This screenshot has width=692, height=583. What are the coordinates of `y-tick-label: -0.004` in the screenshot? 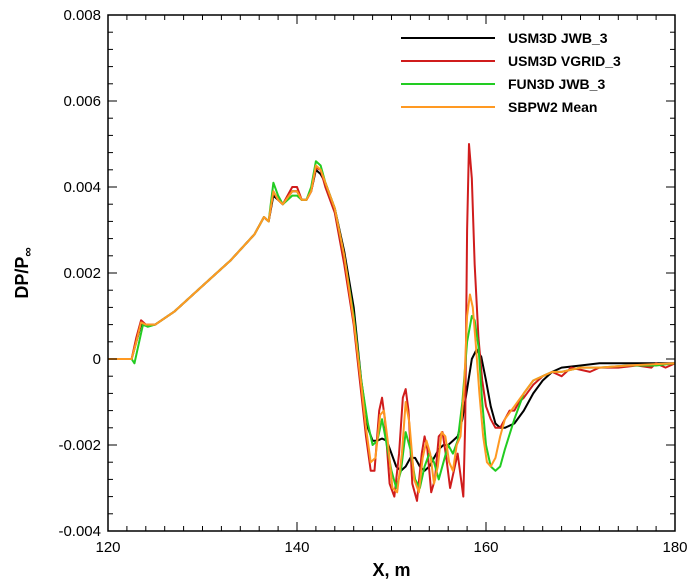 It's located at (79, 531).